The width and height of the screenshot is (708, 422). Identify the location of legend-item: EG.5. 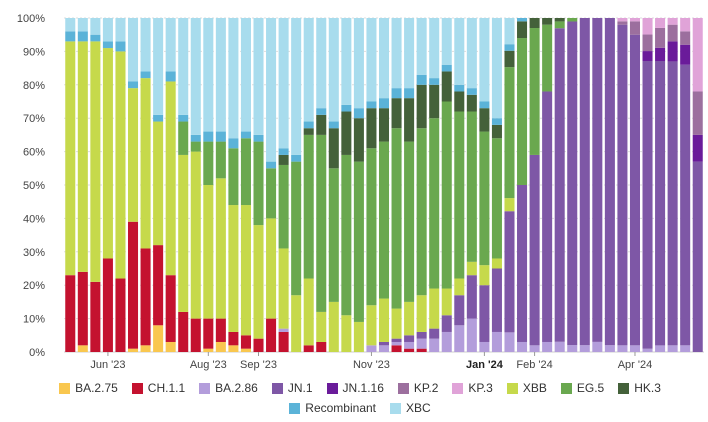
(582, 388).